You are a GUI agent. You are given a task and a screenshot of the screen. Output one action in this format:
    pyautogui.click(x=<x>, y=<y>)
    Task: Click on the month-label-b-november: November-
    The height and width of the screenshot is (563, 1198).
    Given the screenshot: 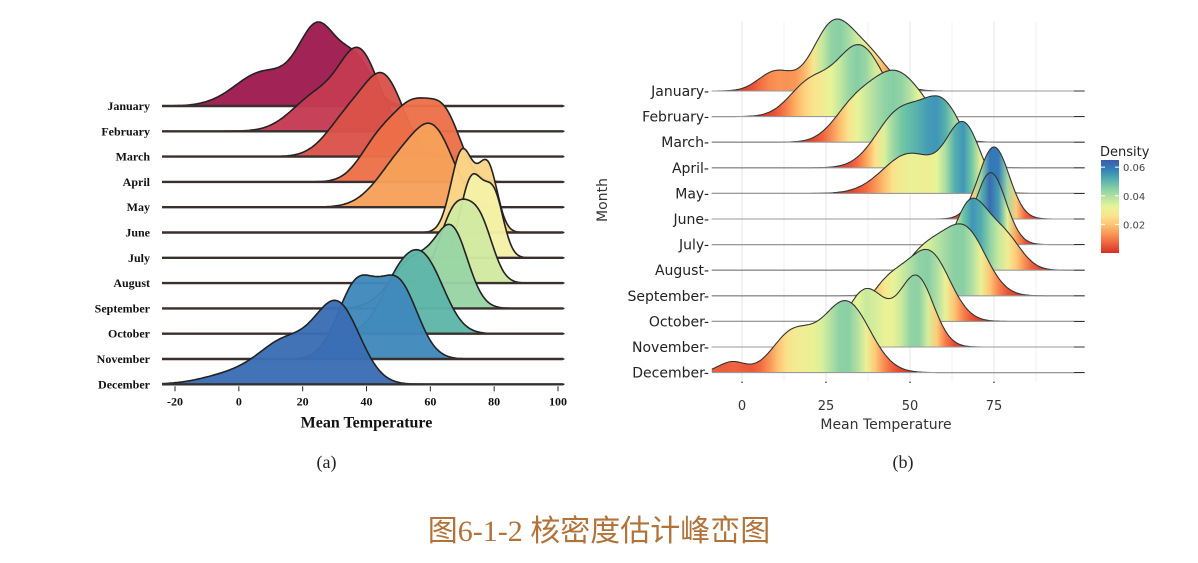 What is the action you would take?
    pyautogui.click(x=670, y=348)
    